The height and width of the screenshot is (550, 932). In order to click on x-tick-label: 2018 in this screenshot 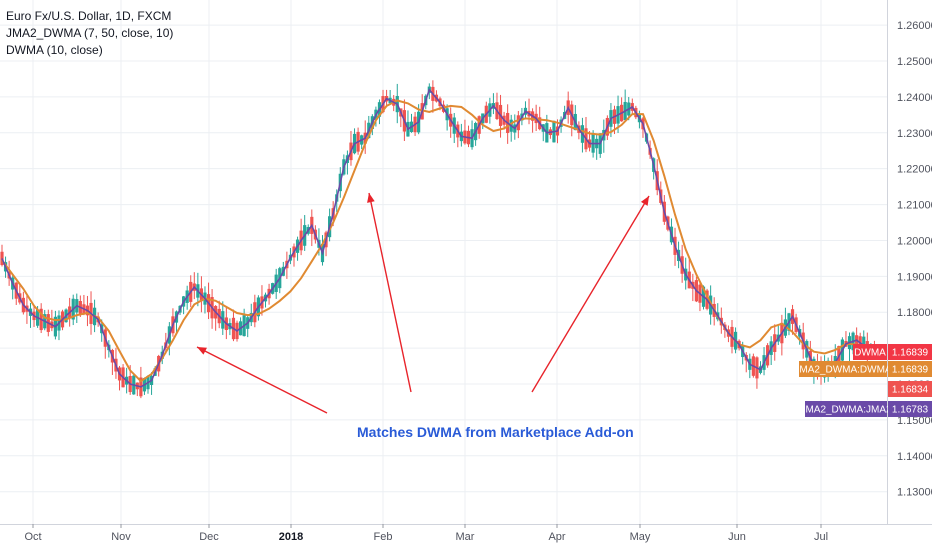, I will do `click(291, 537)`.